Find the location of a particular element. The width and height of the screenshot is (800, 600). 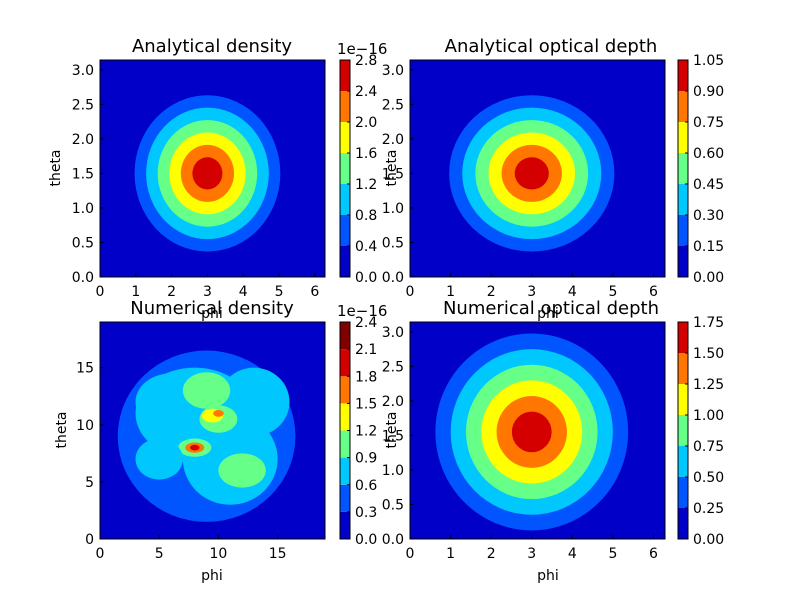

chart-title: Numerical density is located at coordinates (212, 308).